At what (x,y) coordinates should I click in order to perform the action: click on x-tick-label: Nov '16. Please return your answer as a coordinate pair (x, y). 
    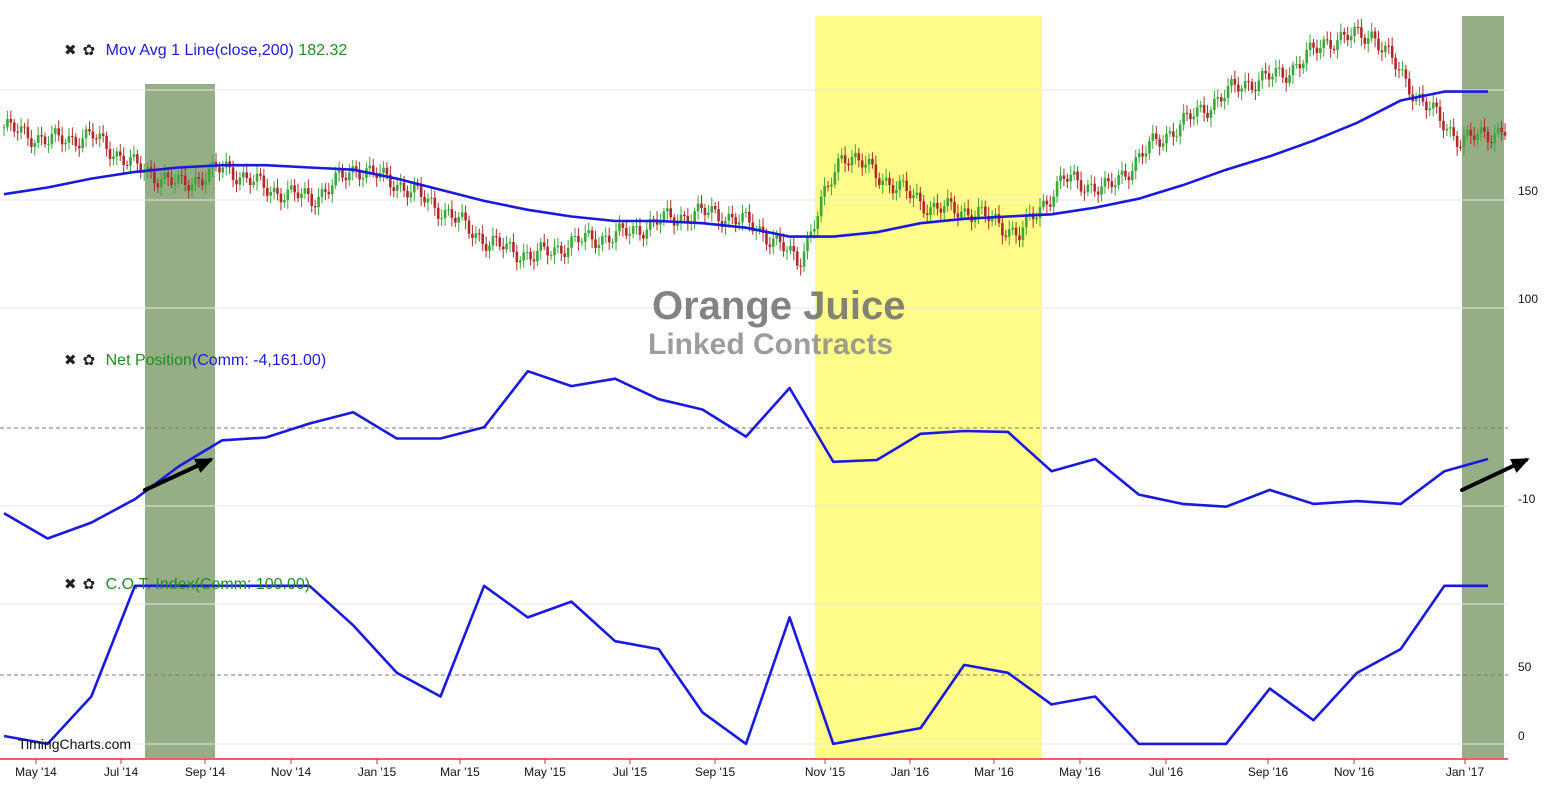
    Looking at the image, I should click on (1354, 772).